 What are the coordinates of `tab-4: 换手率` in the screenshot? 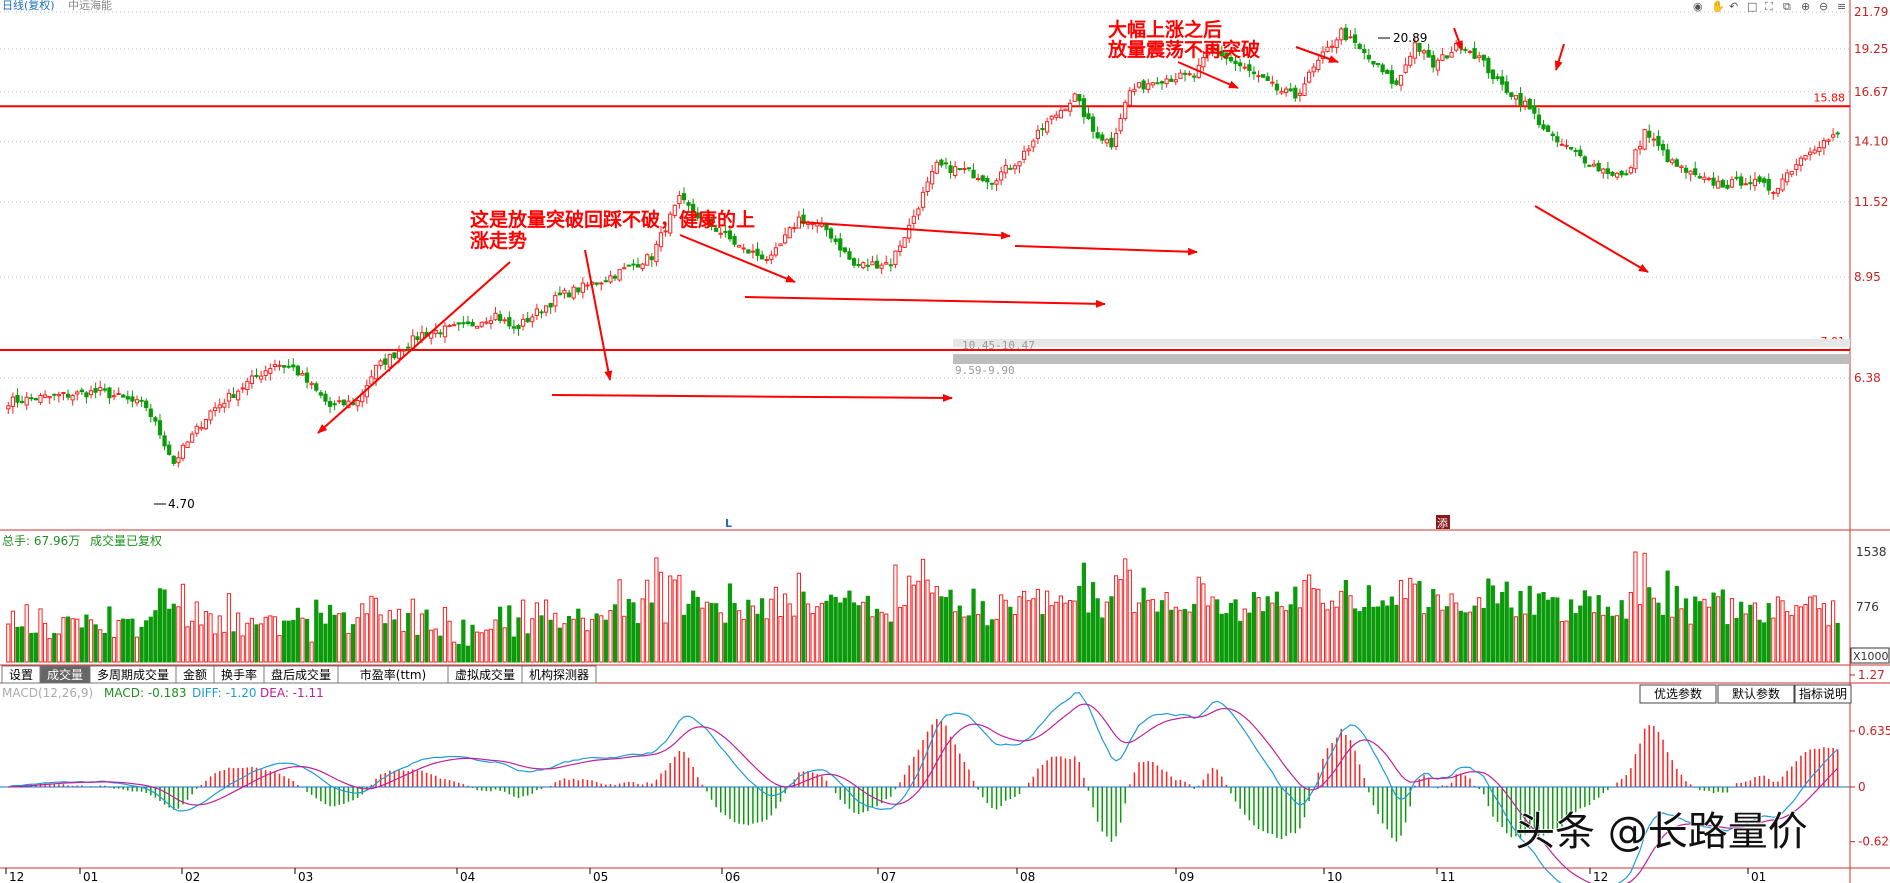 It's located at (239, 674).